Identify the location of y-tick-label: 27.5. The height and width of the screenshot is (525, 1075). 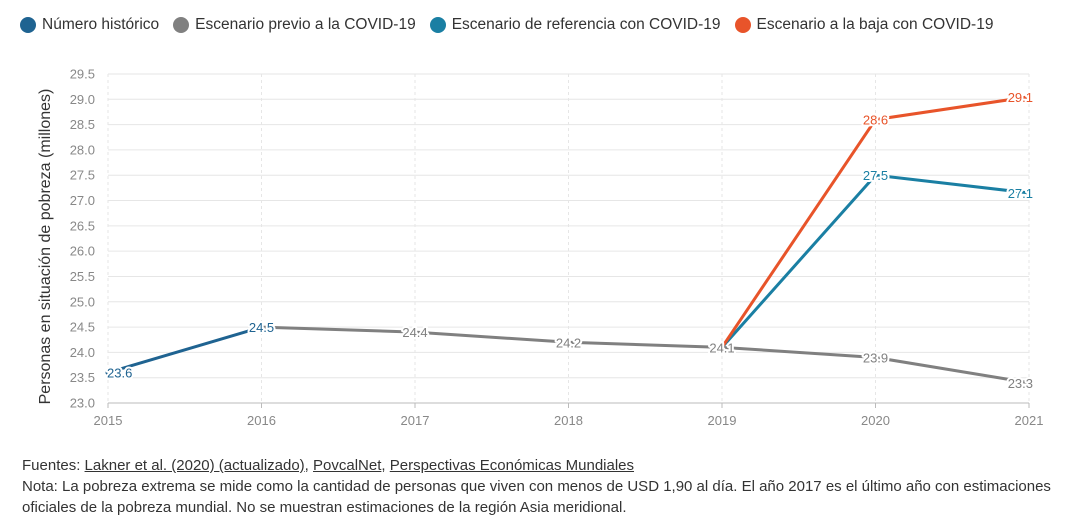
(82, 175).